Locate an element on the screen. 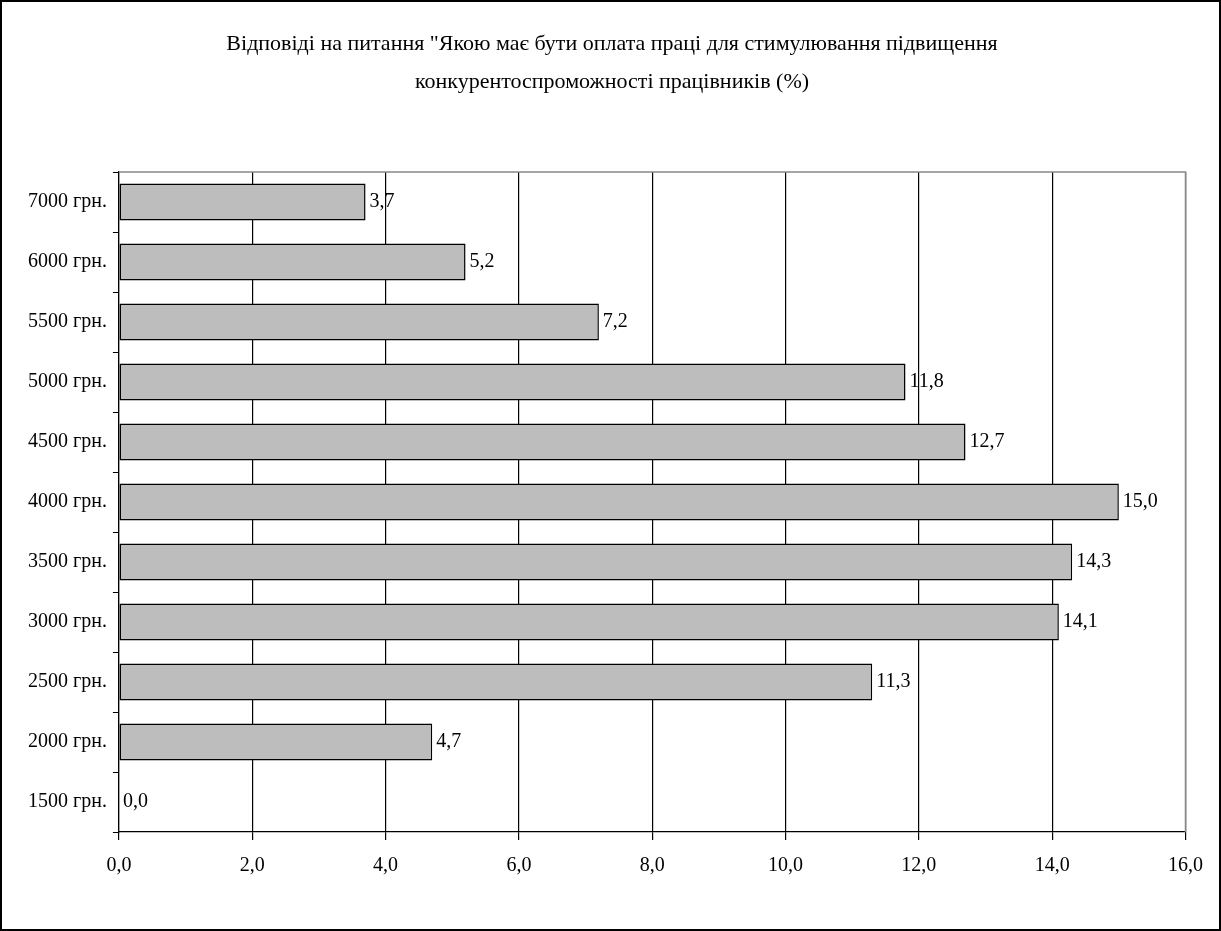  data-label: 14,3 is located at coordinates (1094, 560).